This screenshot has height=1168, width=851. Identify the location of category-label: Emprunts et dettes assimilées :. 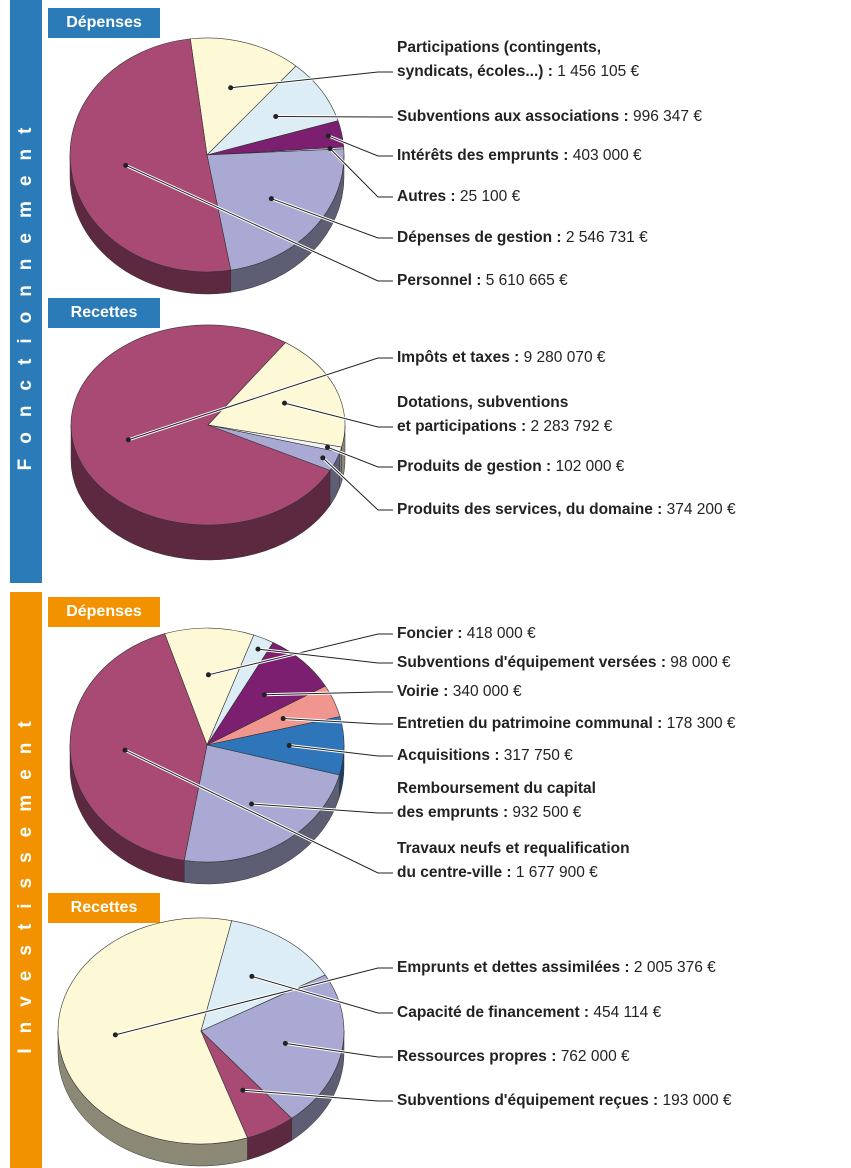
(513, 967).